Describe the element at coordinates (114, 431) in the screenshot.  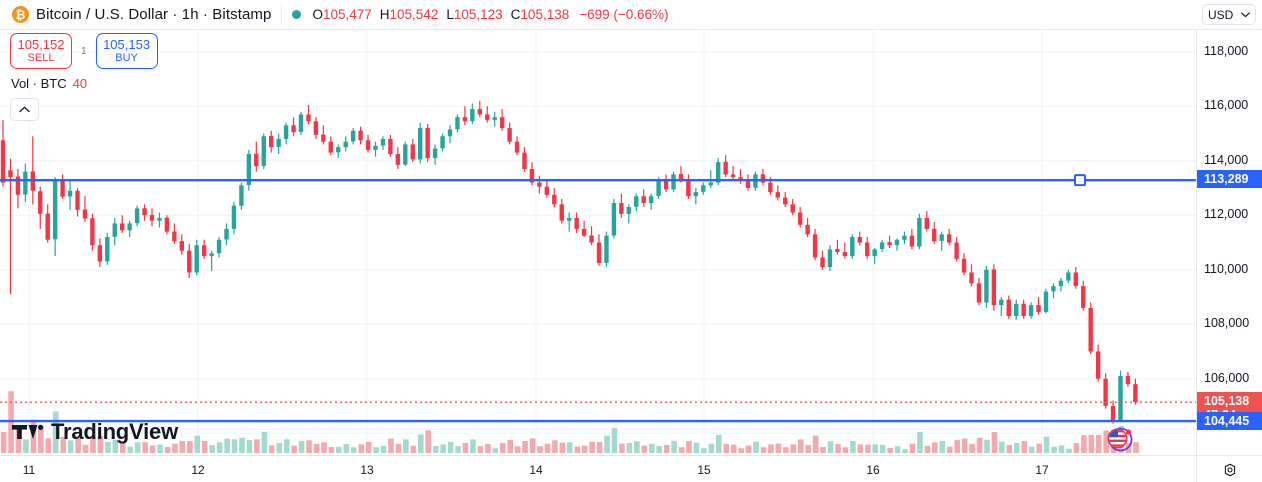
I see `tradingview-logo-text: TradingView` at that location.